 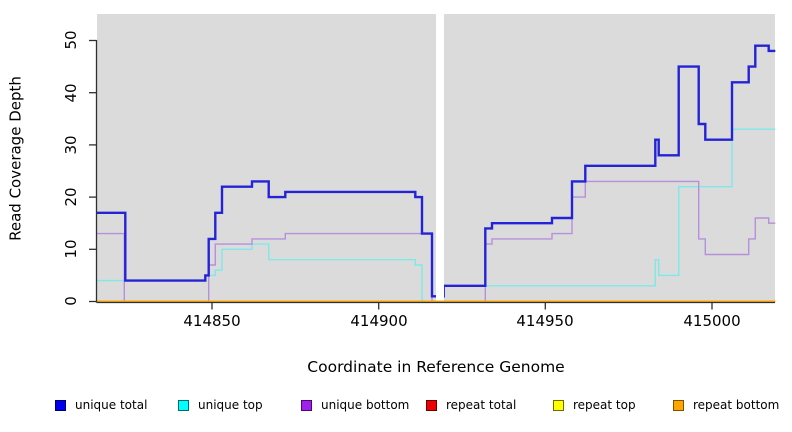 I want to click on legend-item-repeat-total: repeat total, so click(x=471, y=405).